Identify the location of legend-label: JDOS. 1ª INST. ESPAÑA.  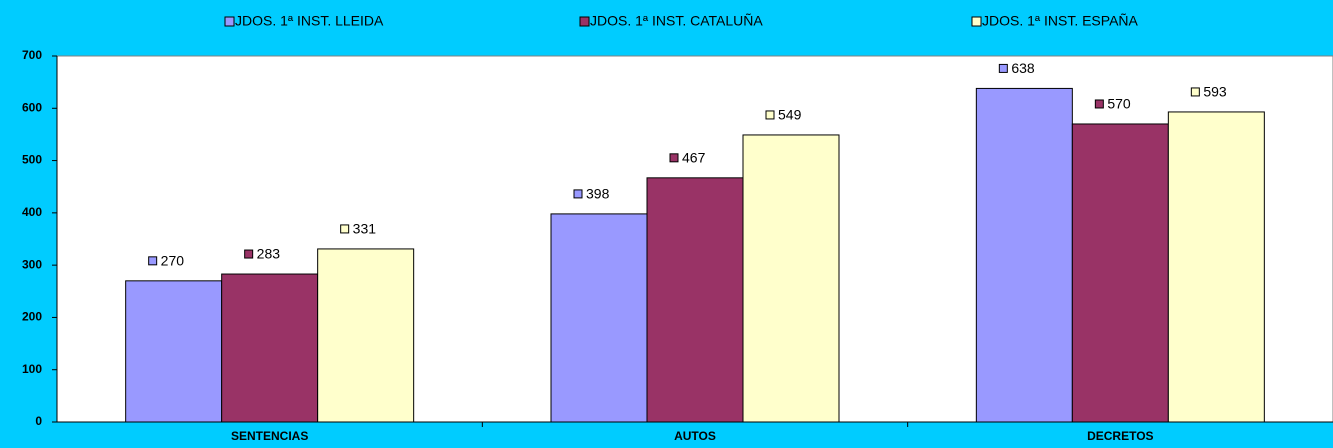
(1060, 21).